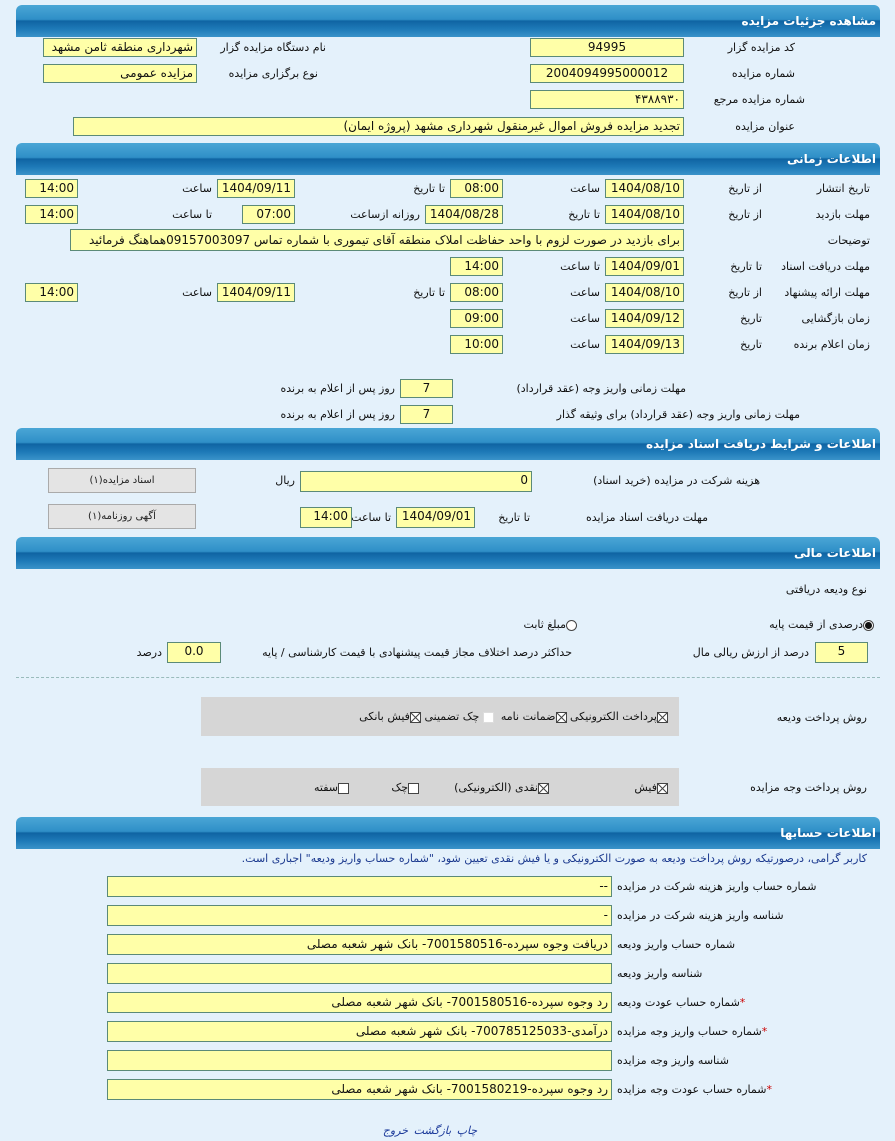  What do you see at coordinates (816, 624) in the screenshot?
I see `radio-percent-label: درصدی از قیمت پایه` at bounding box center [816, 624].